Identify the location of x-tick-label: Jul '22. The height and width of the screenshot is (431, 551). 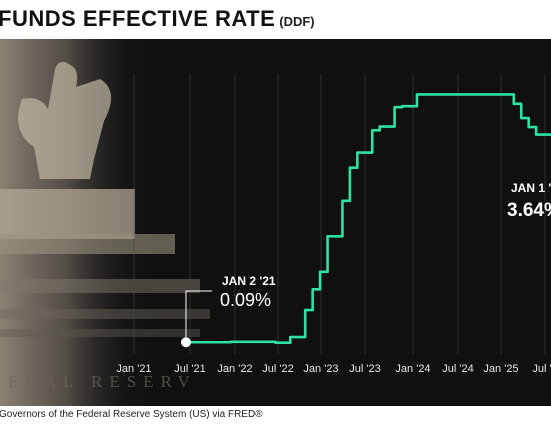
(277, 369).